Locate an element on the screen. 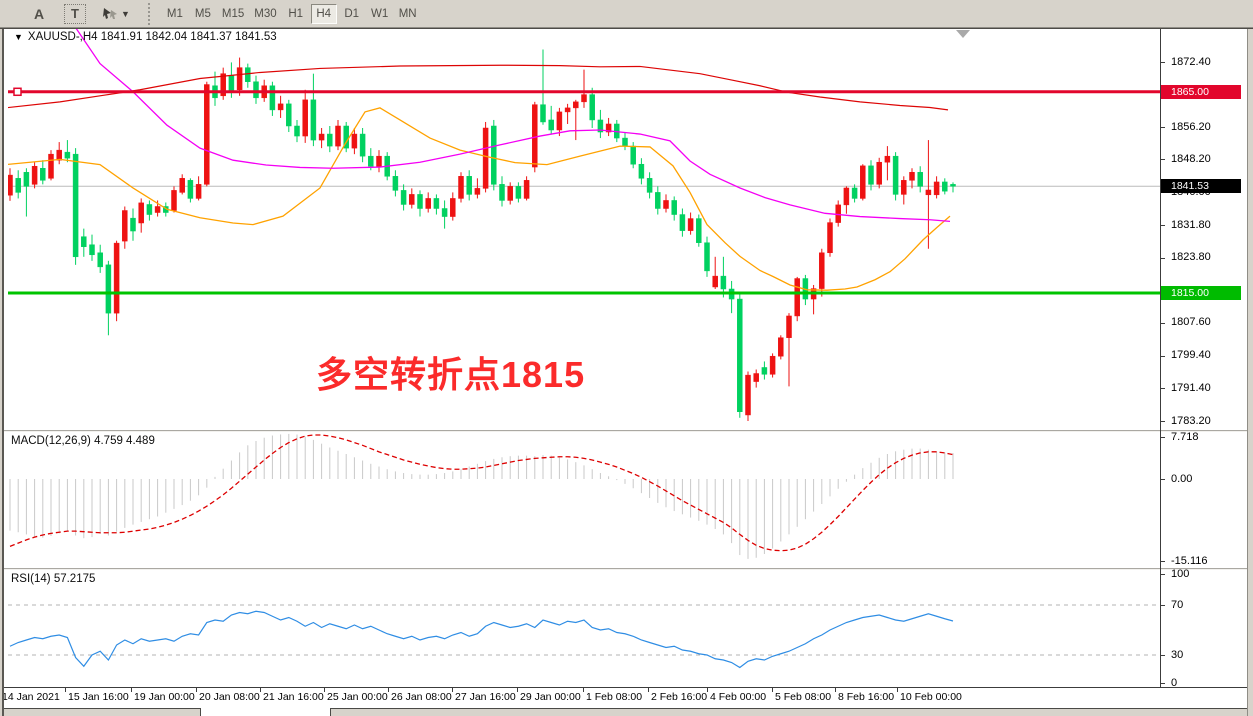 This screenshot has width=1253, height=716. price-tick-1783.20: 1783.20 is located at coordinates (1191, 421).